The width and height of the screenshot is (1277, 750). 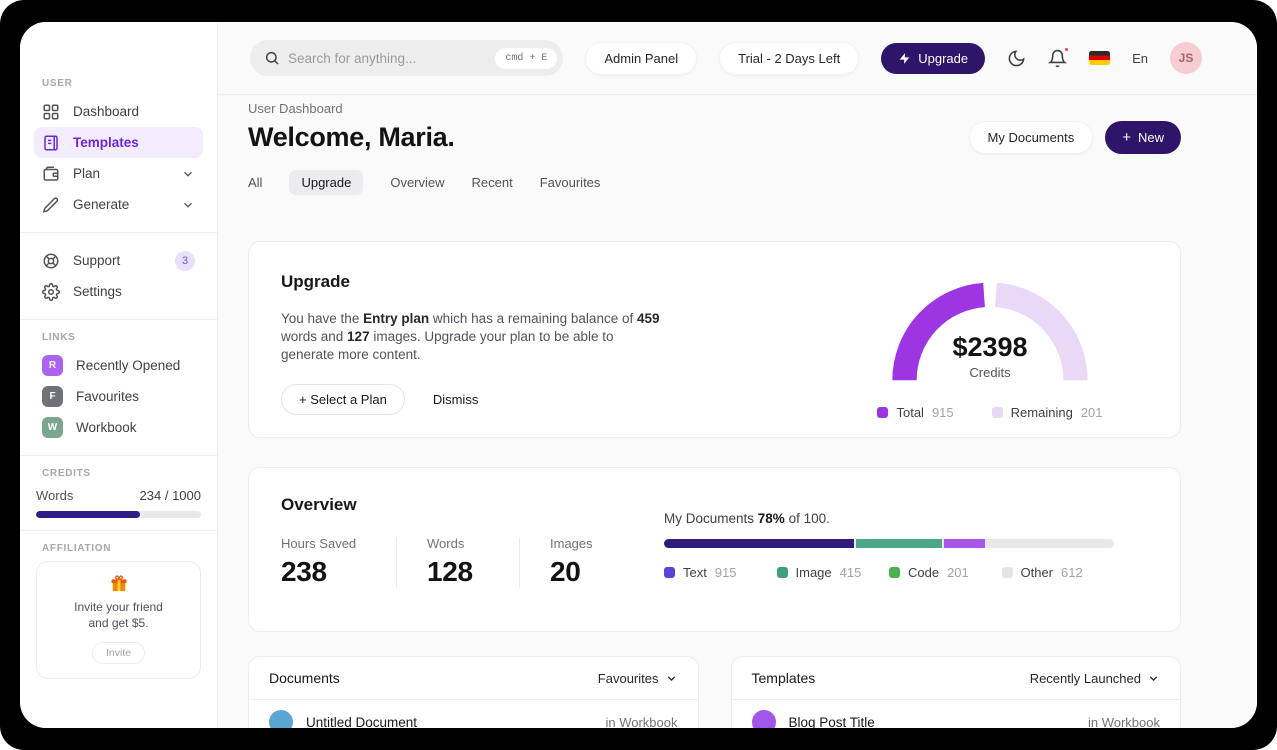 I want to click on sidebar-item-generate: Generate, so click(x=118, y=204).